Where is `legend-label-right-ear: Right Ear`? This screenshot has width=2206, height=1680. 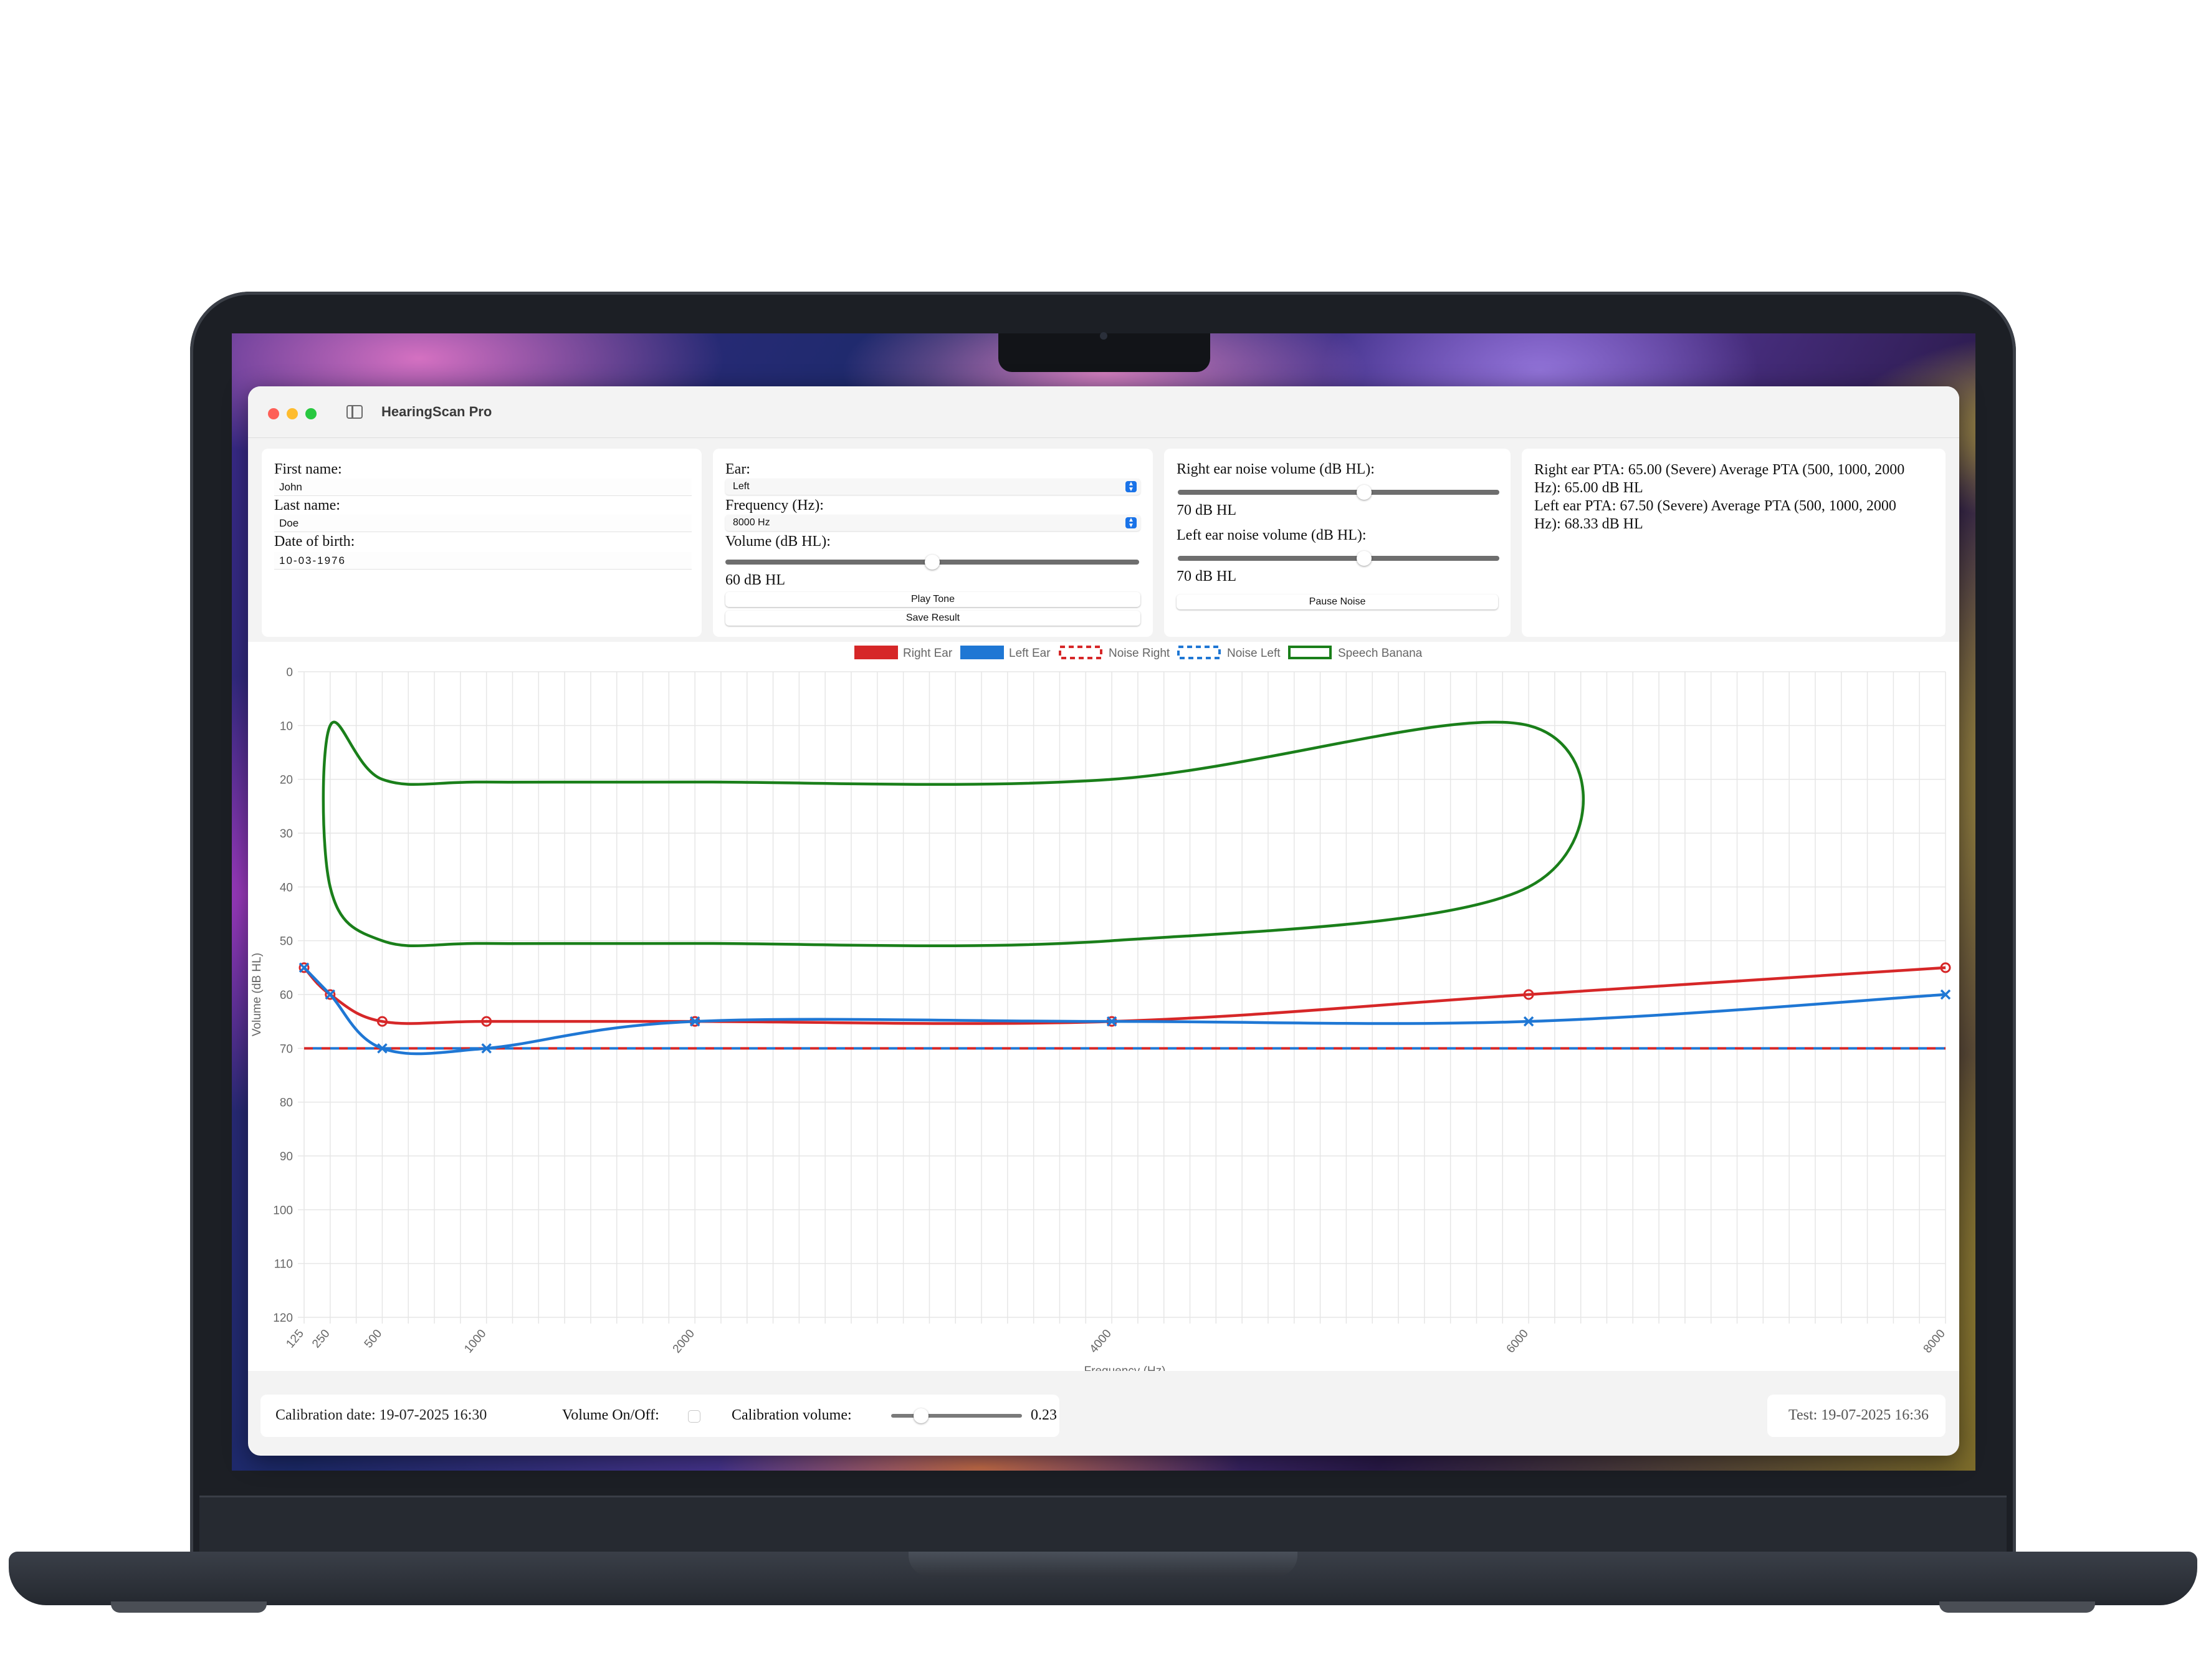
legend-label-right-ear: Right Ear is located at coordinates (928, 653).